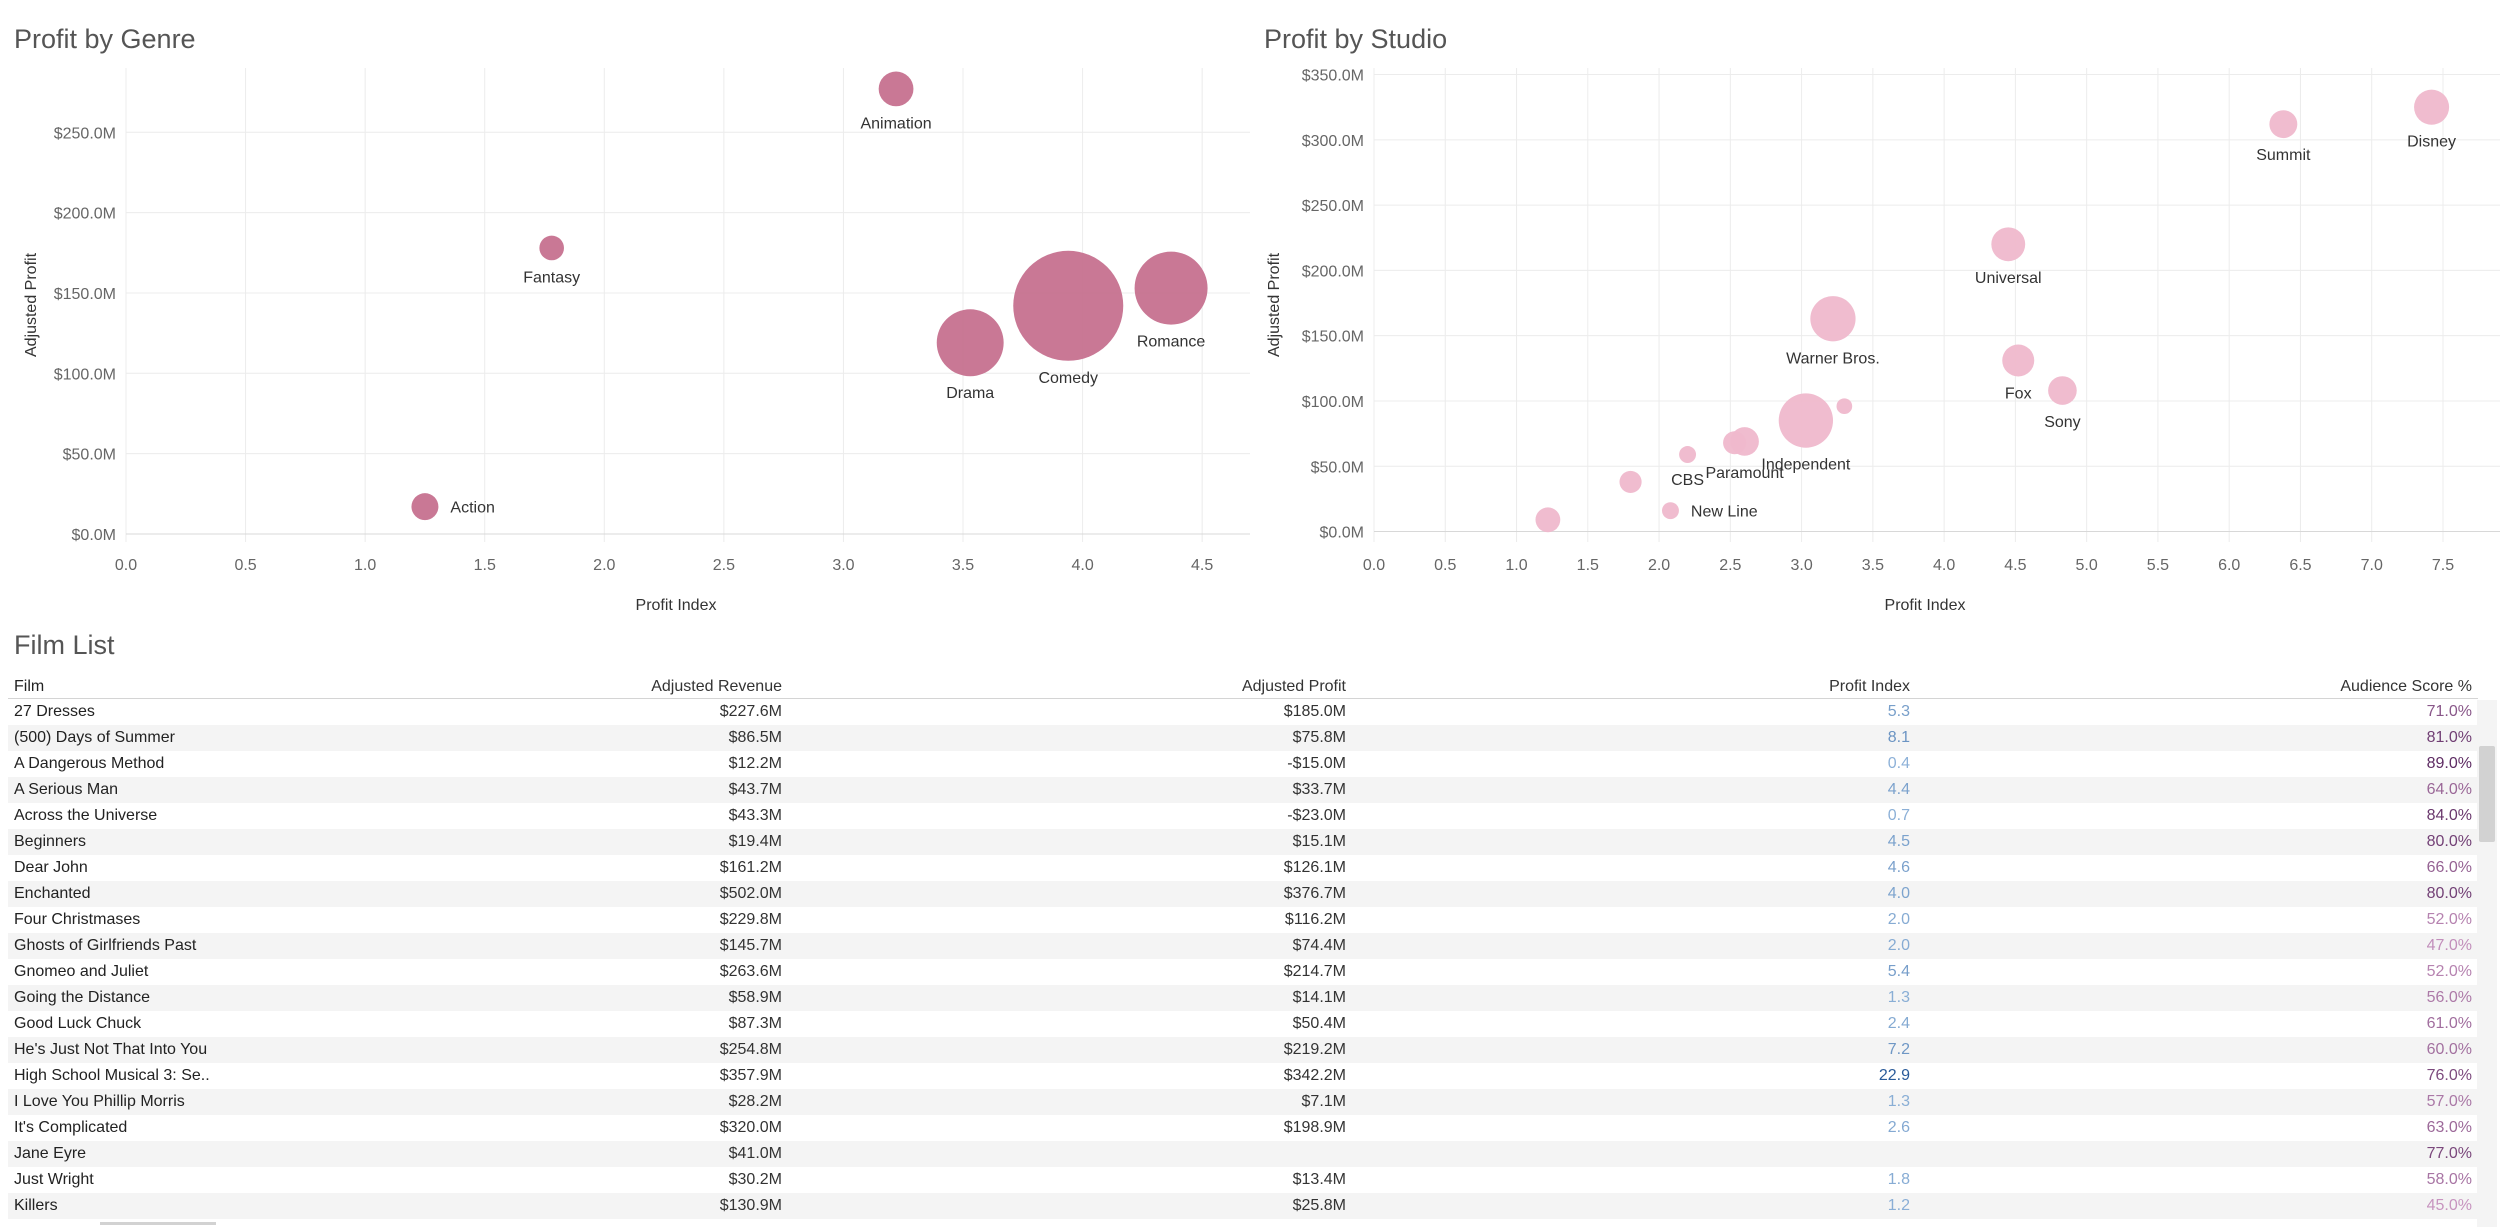  Describe the element at coordinates (1634, 1206) in the screenshot. I see `profit-index-cell: 1.2` at that location.